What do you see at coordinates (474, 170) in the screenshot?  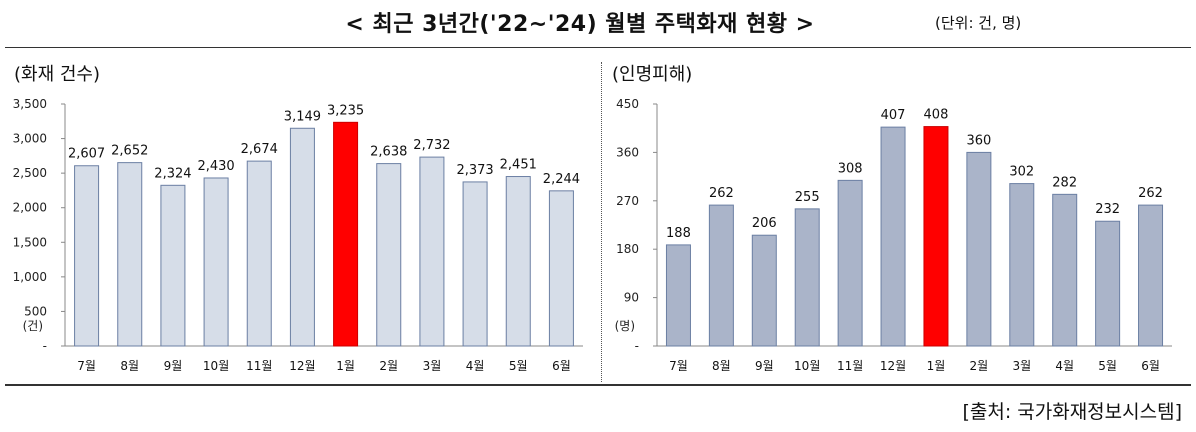 I see `value-label-4월: 2,373` at bounding box center [474, 170].